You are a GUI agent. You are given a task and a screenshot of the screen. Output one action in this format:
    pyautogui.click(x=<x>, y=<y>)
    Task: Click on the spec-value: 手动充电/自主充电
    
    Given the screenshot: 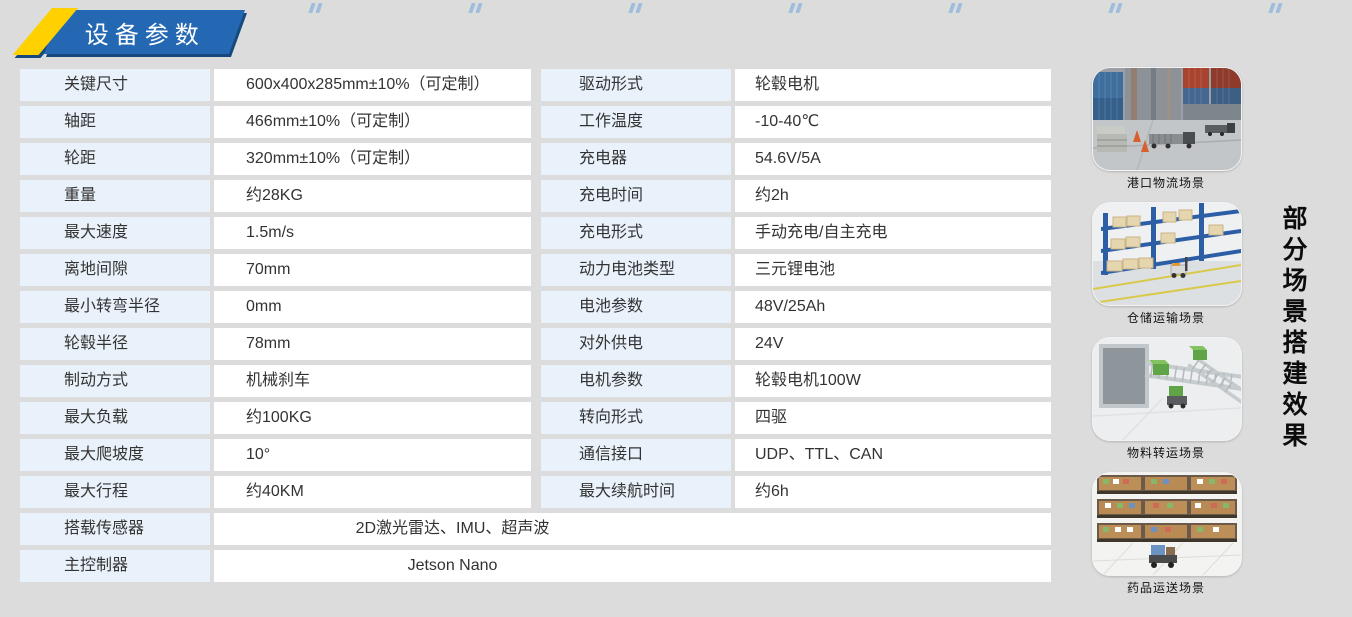 What is the action you would take?
    pyautogui.click(x=893, y=233)
    